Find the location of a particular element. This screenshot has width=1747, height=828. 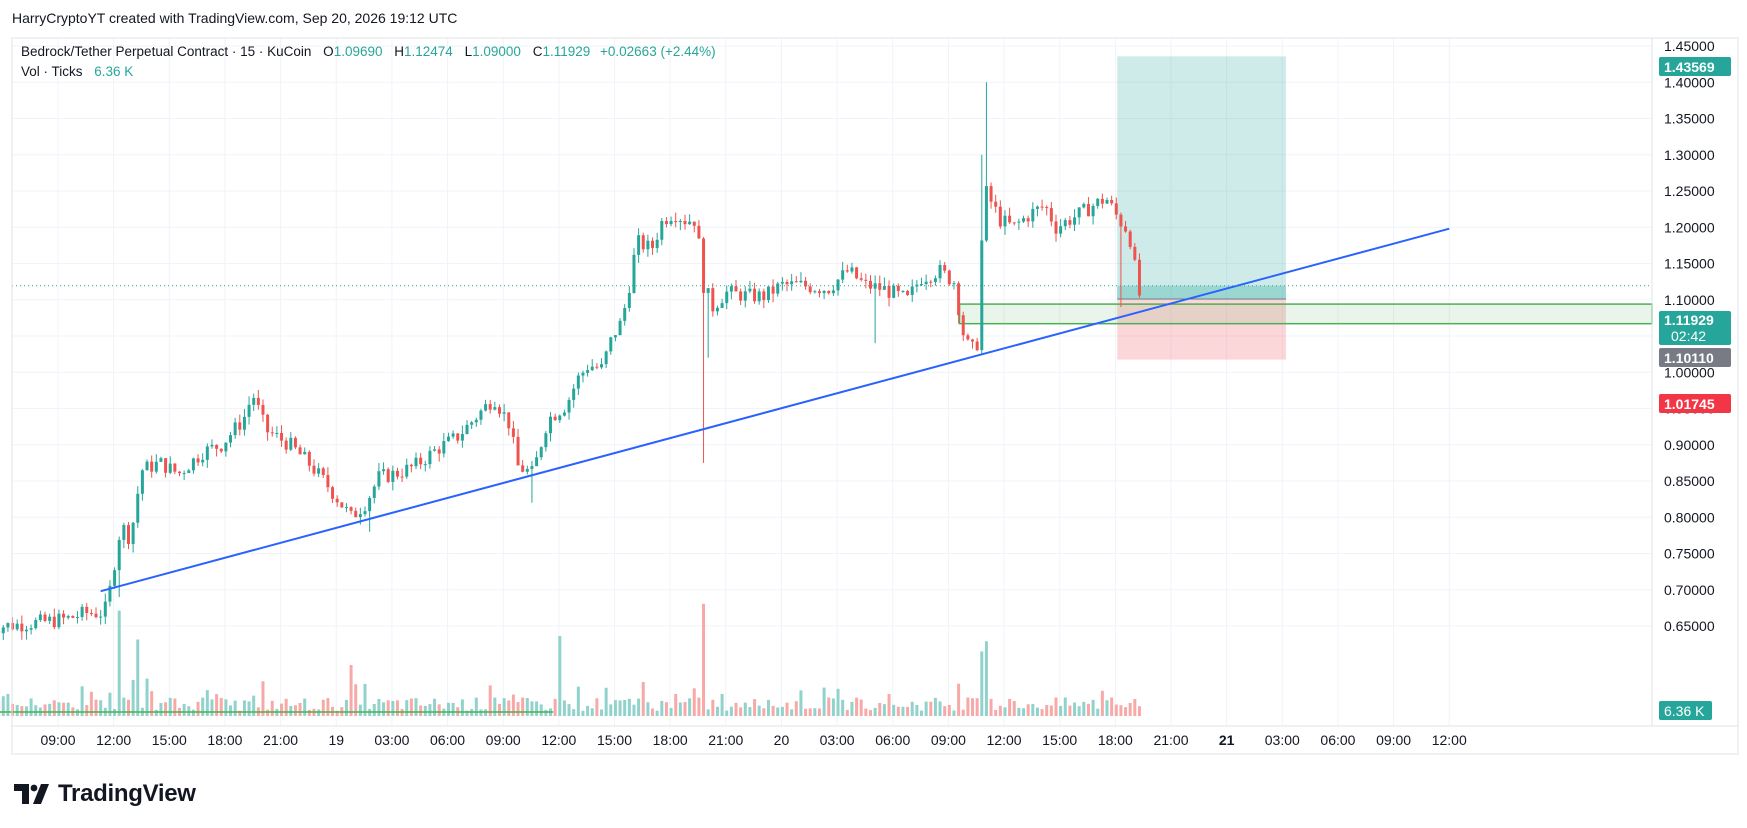

stop-price-text: 1.01745 is located at coordinates (1689, 404).